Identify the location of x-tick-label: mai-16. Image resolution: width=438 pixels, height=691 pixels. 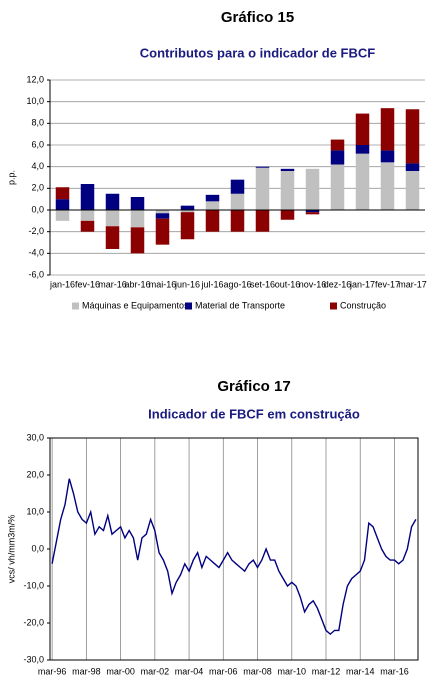
(163, 284).